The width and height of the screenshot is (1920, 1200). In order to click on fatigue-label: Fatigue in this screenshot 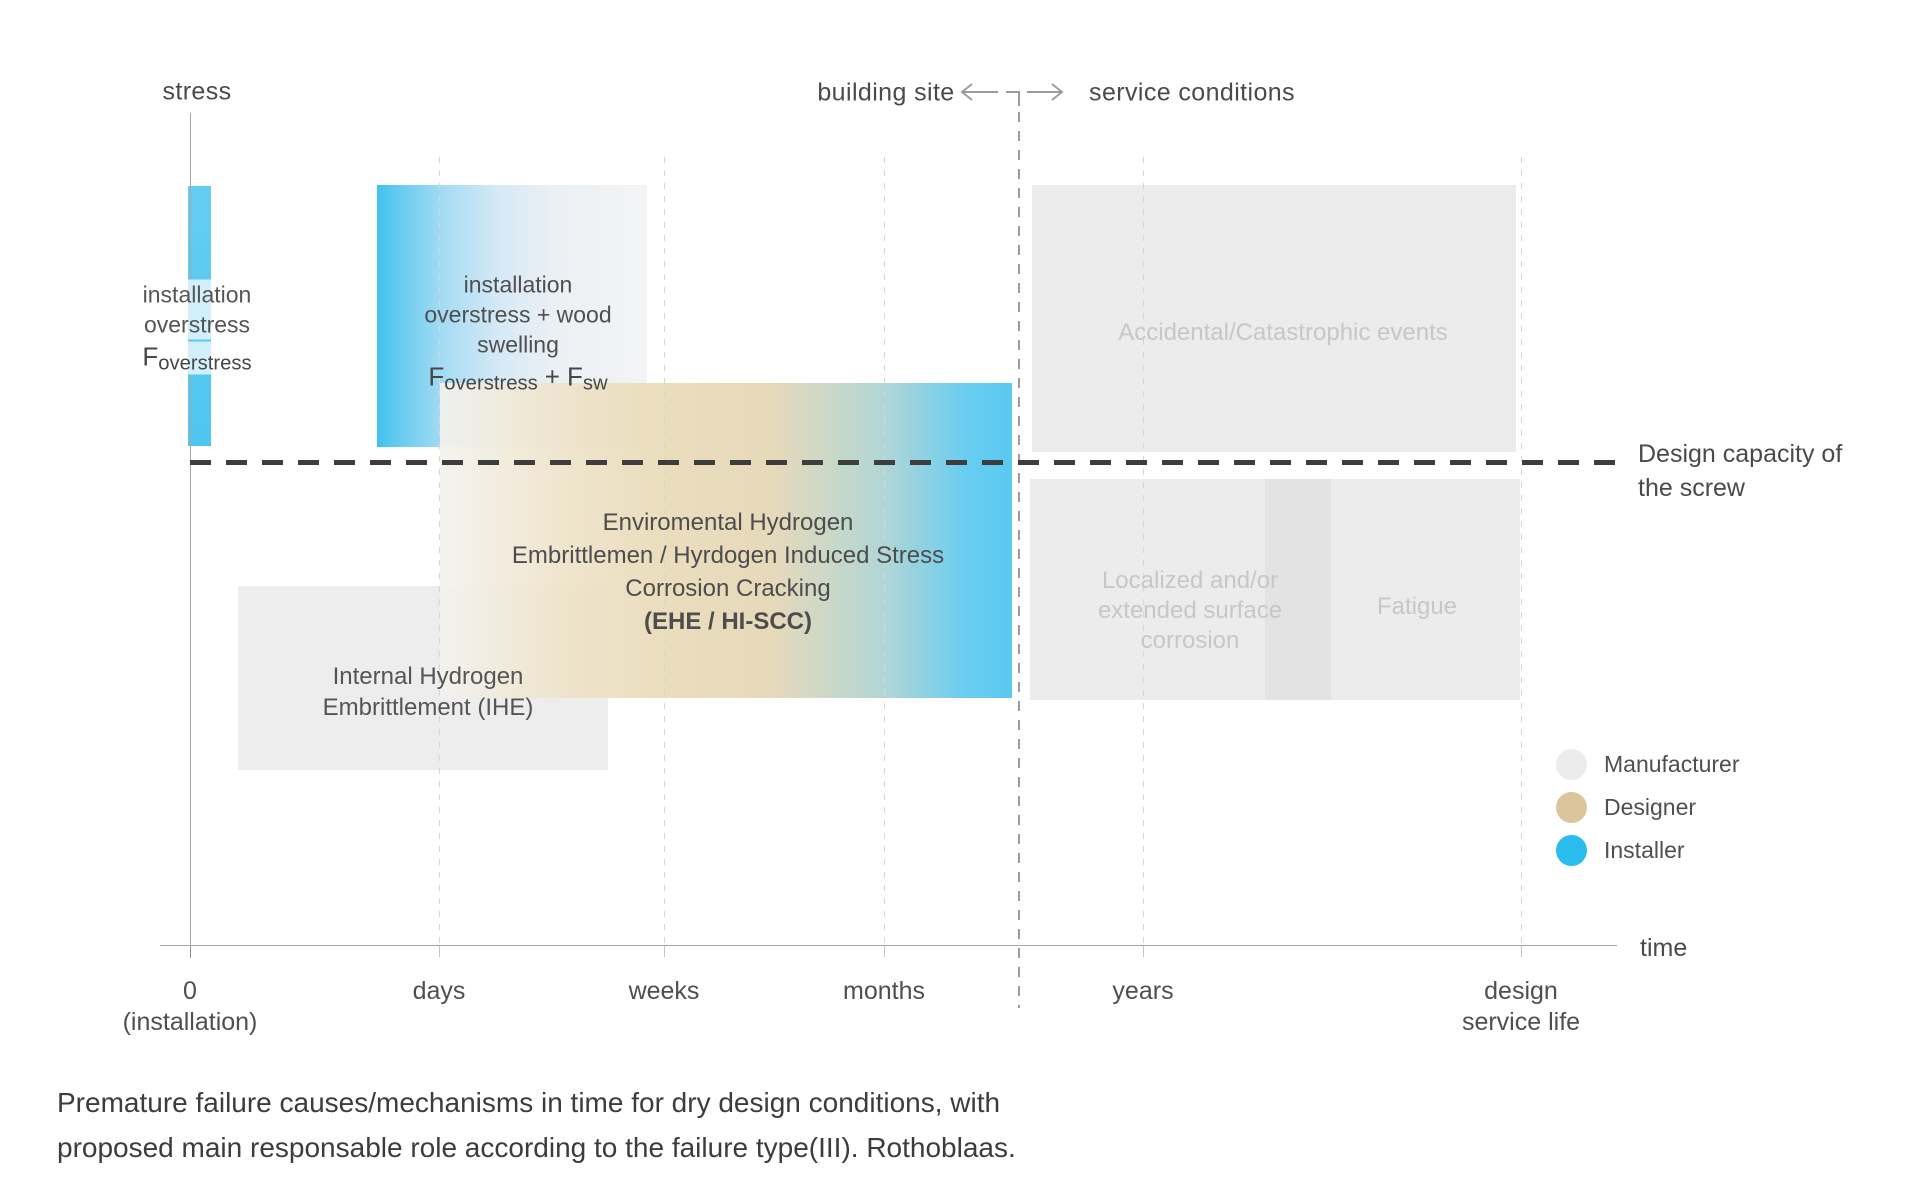, I will do `click(1417, 606)`.